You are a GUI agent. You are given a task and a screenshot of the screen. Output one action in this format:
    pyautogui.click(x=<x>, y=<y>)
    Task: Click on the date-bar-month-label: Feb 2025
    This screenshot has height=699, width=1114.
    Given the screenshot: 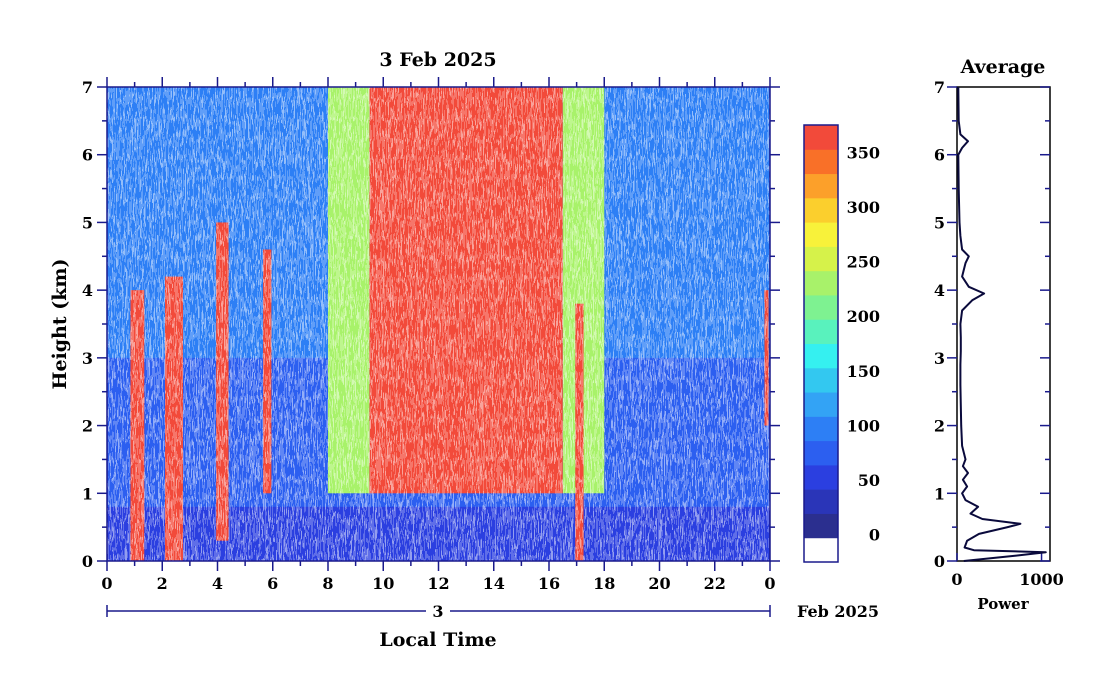 What is the action you would take?
    pyautogui.click(x=838, y=611)
    